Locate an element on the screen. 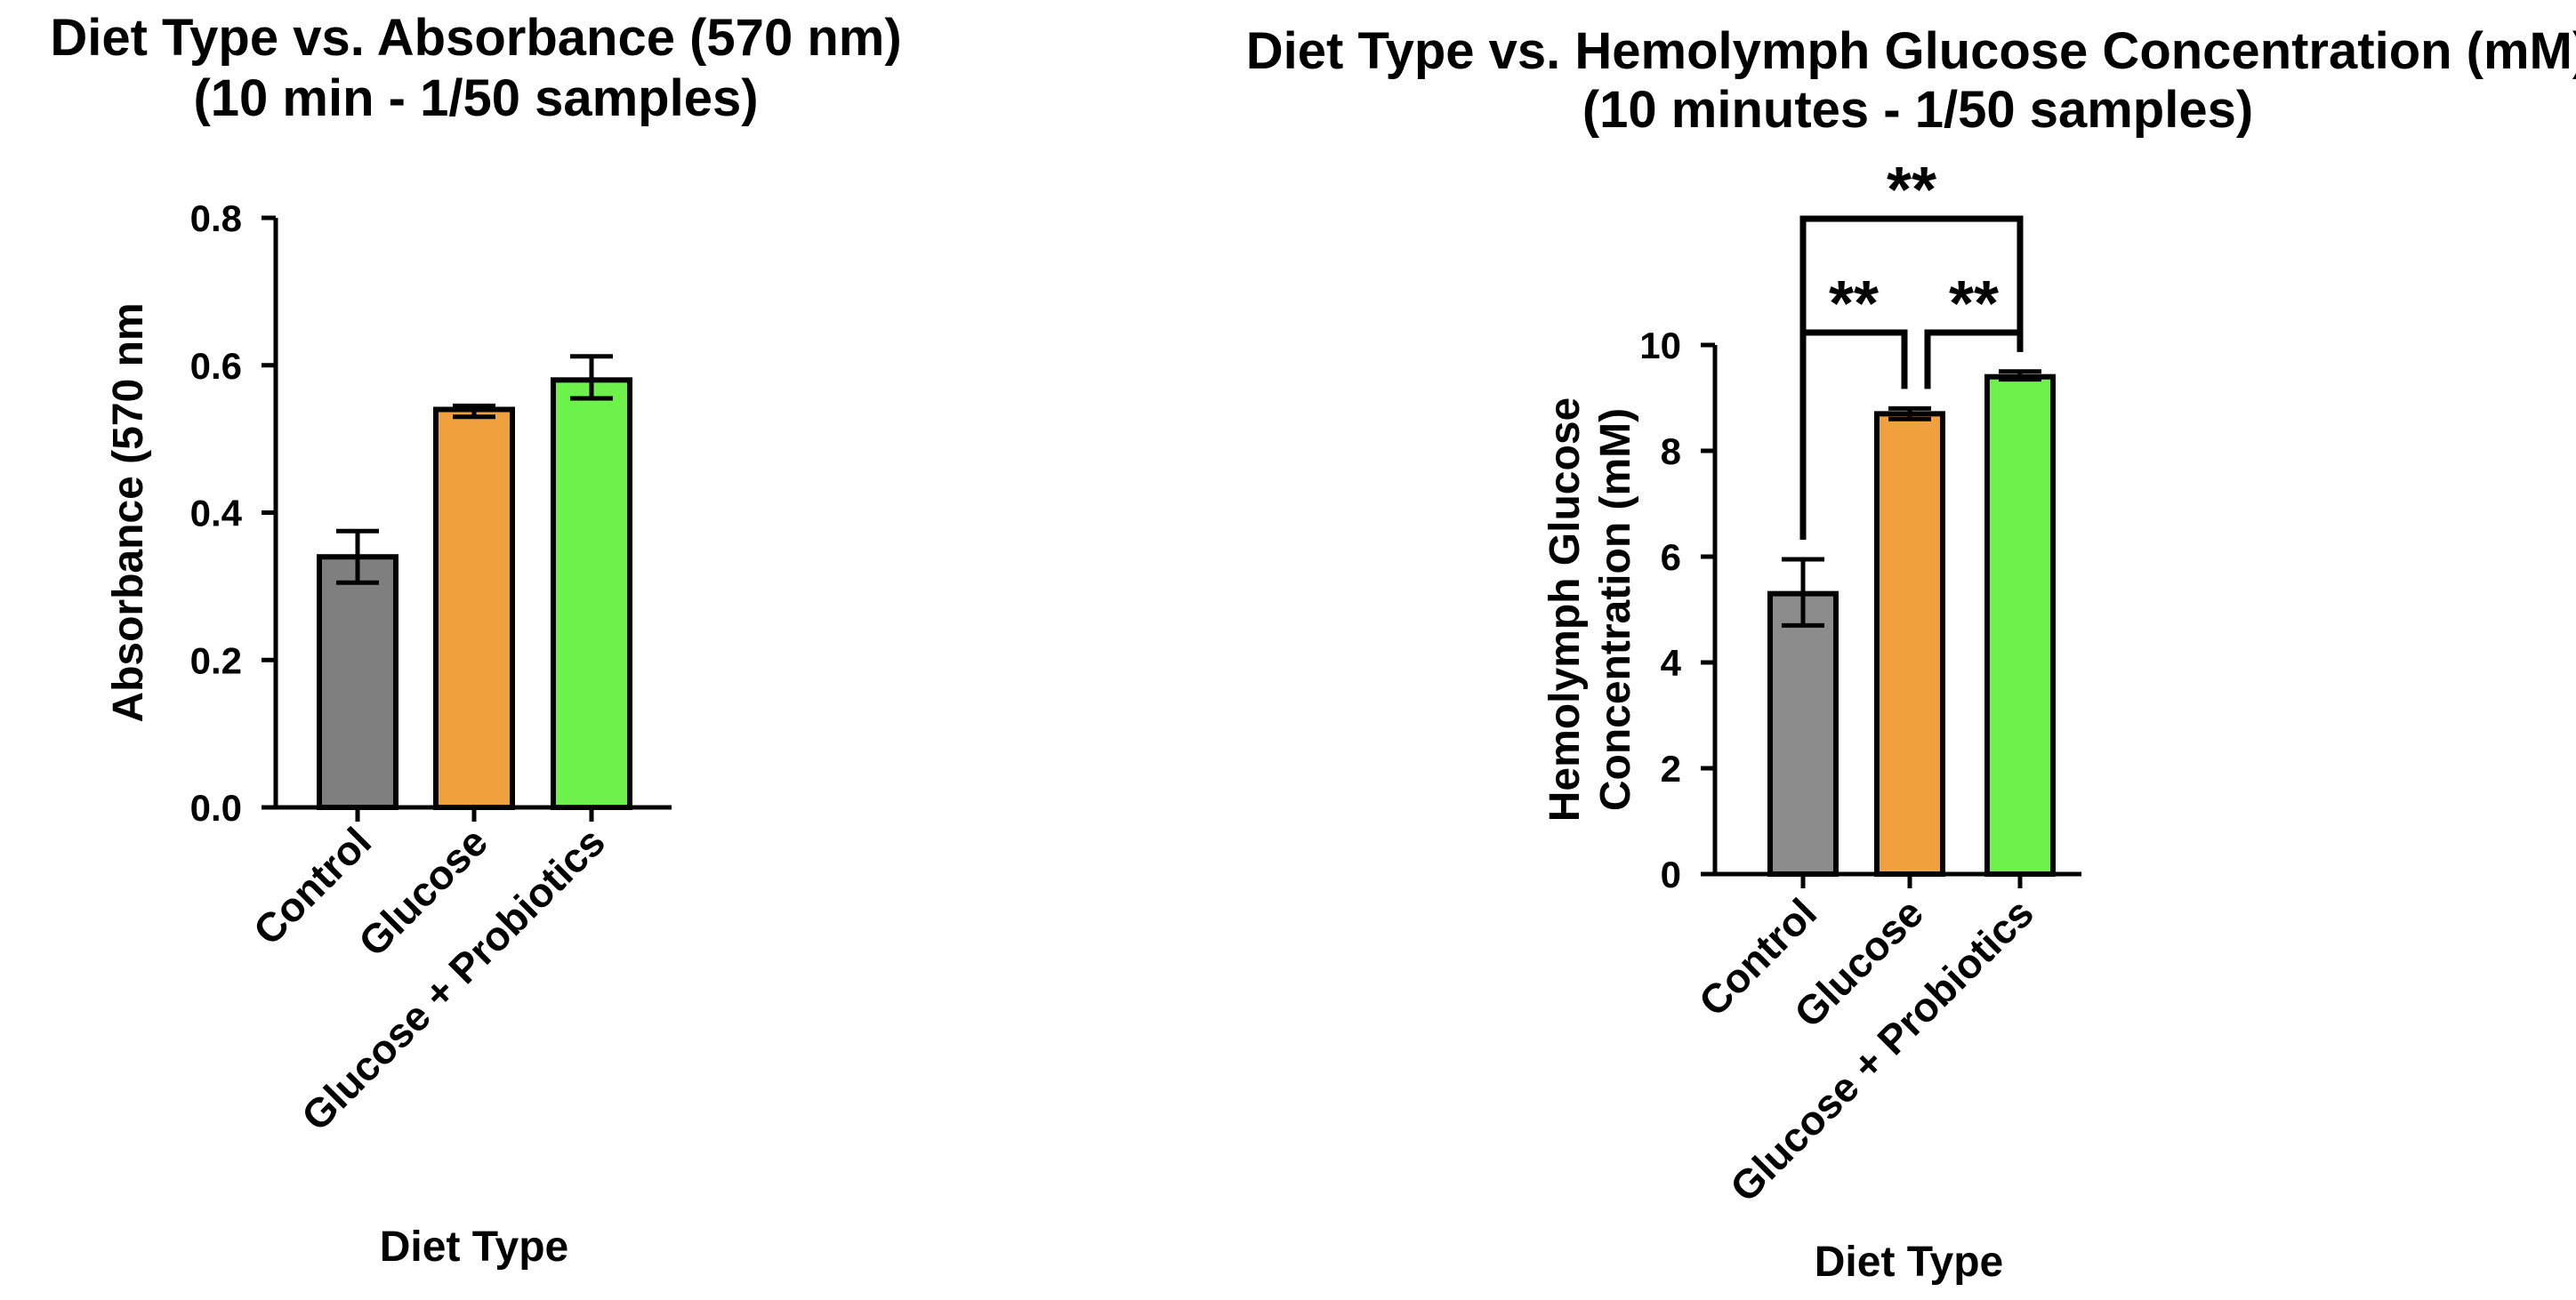  y-tick-label: 0.2 is located at coordinates (216, 660).